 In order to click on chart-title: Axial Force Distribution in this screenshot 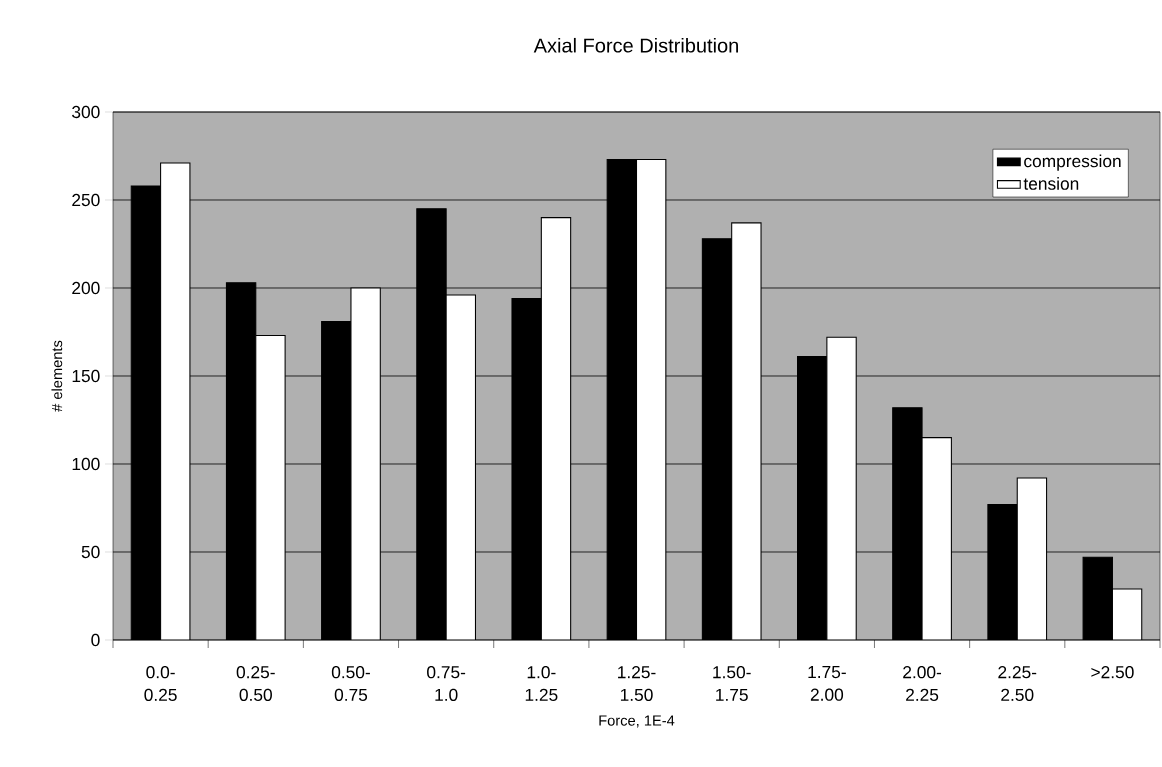, I will do `click(635, 45)`.